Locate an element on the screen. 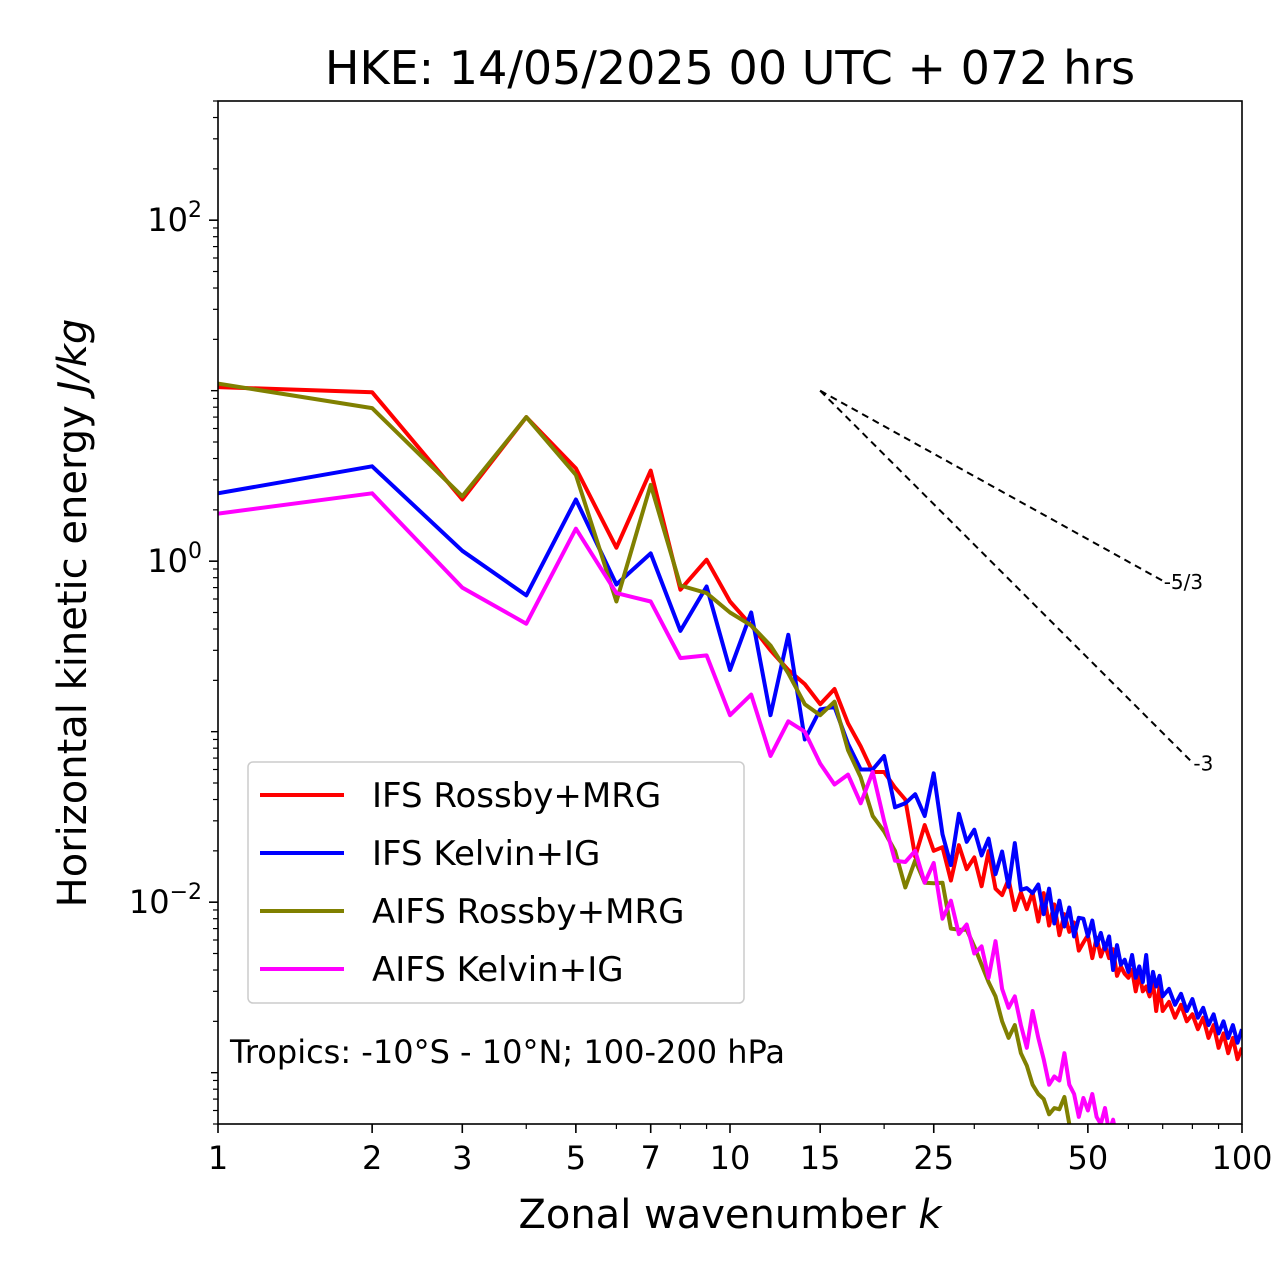  x-axis-label-text: Zonal wavenumber is located at coordinates (712, 1215).